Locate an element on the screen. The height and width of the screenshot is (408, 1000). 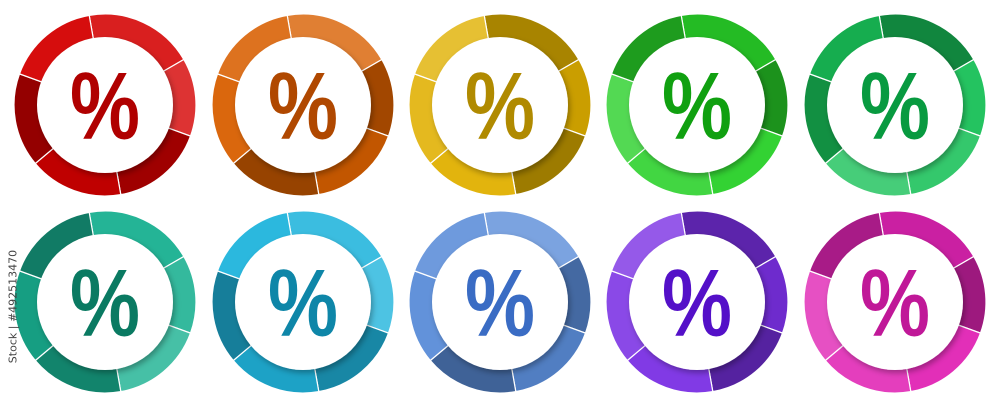
percent-icon-magenta: % is located at coordinates (895, 302).